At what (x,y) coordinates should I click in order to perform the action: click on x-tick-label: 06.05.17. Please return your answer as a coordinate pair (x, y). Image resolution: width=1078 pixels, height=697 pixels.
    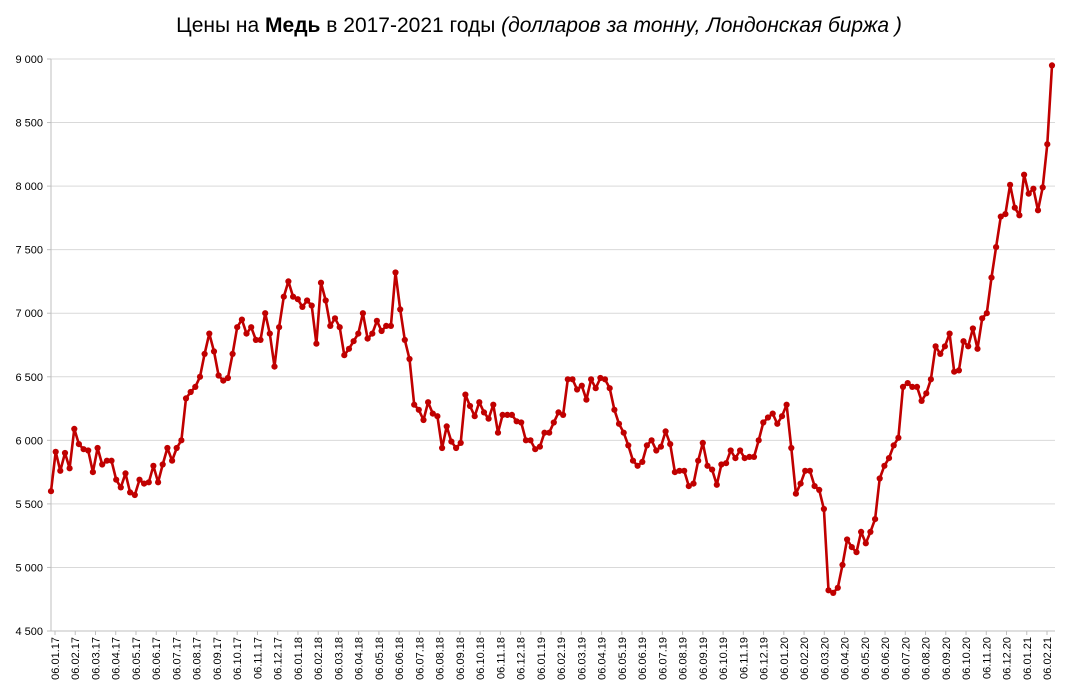
    Looking at the image, I should click on (137, 658).